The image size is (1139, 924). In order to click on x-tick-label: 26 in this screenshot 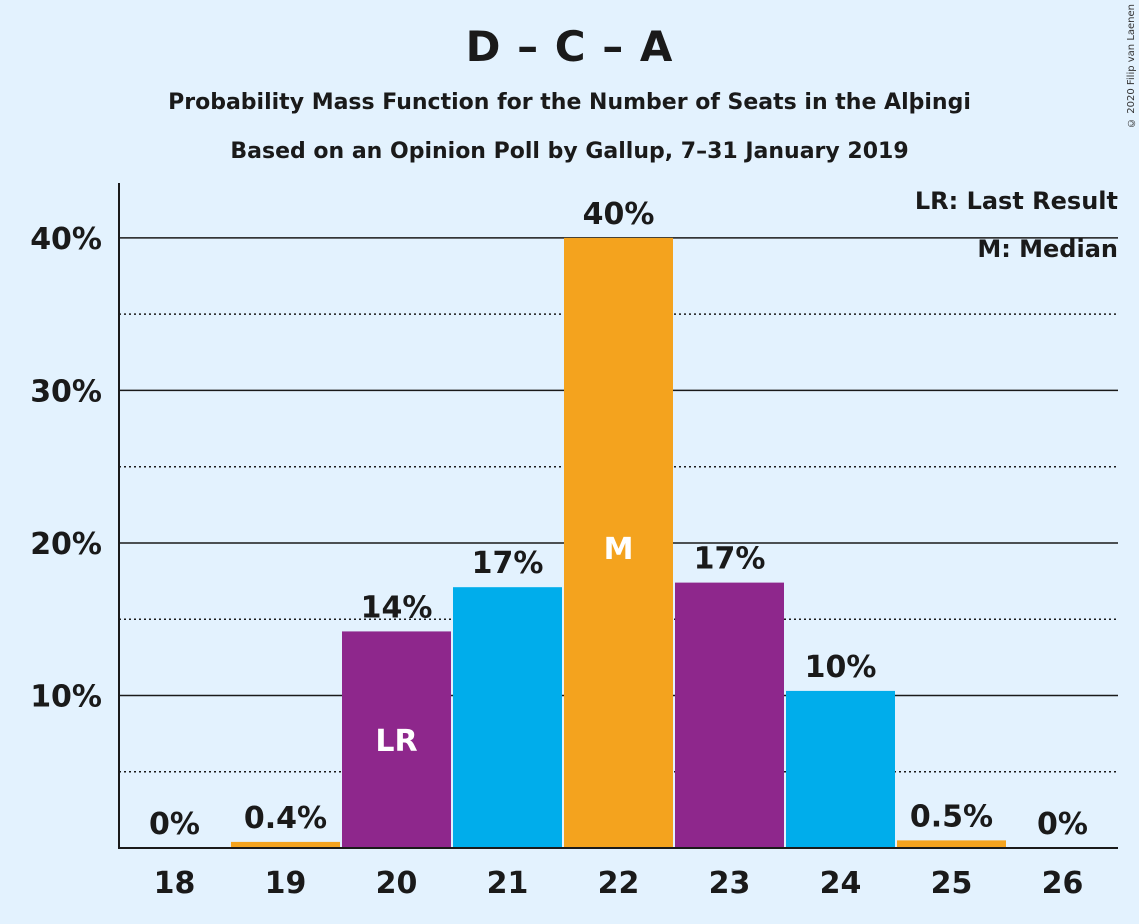, I will do `click(1063, 883)`.